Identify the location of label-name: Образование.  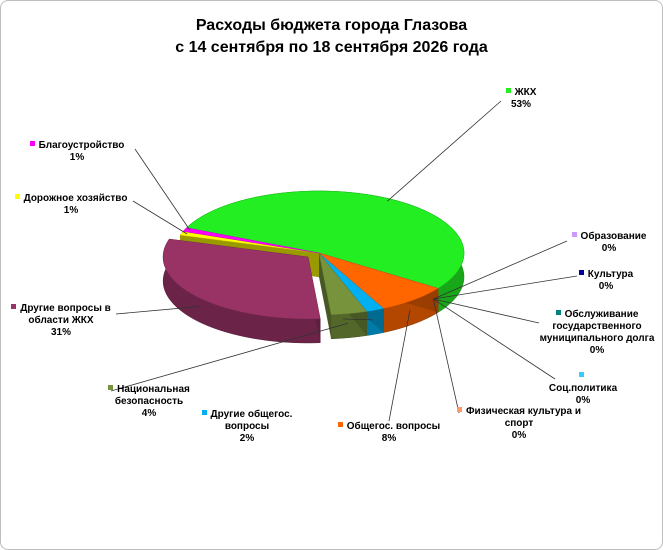
(613, 236).